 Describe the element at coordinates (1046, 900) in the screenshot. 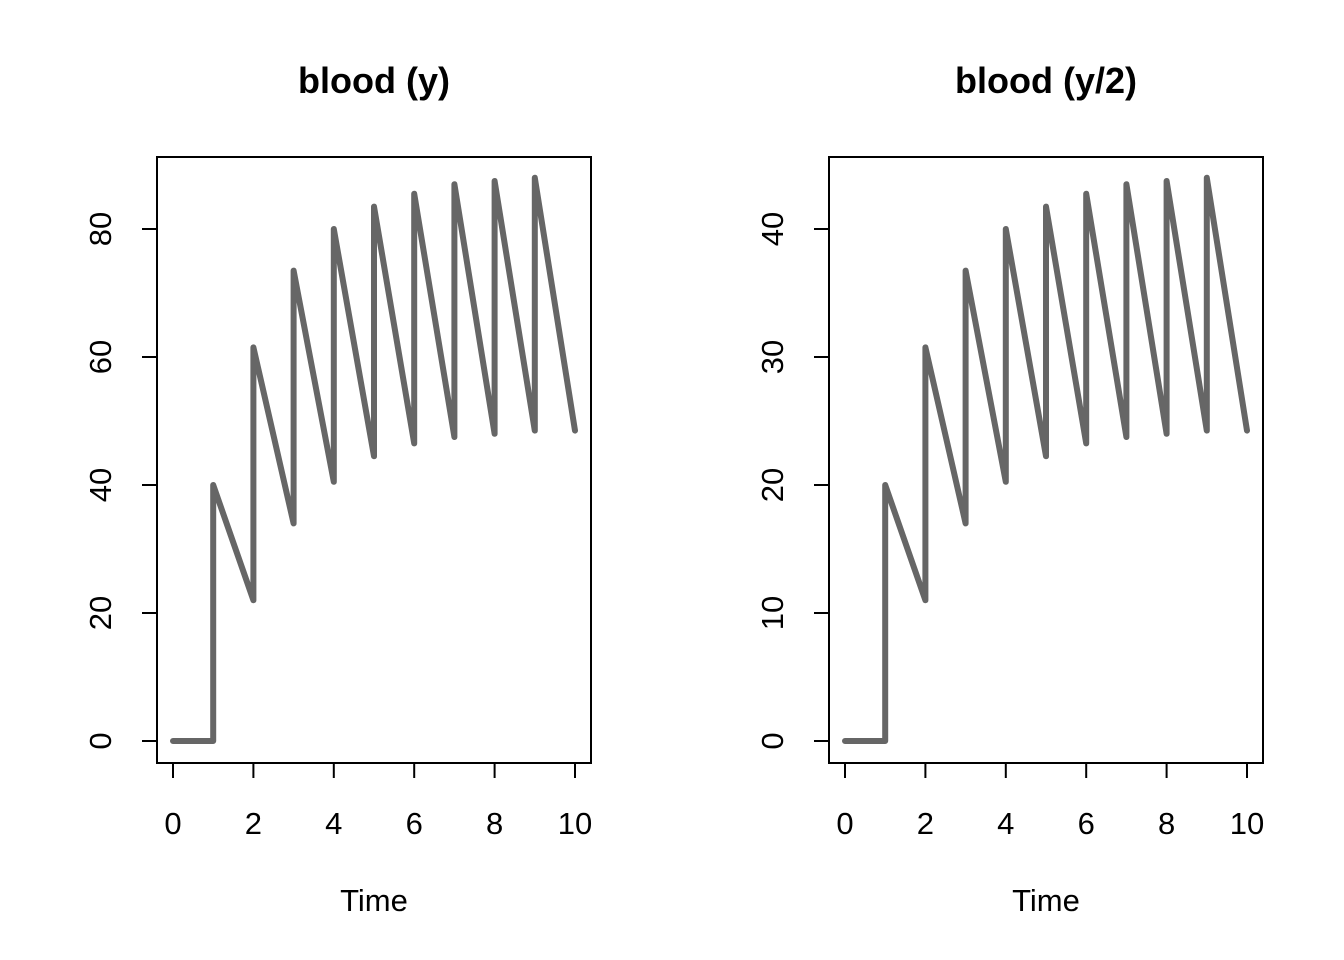

I see `right-x-axis-label: Time` at that location.